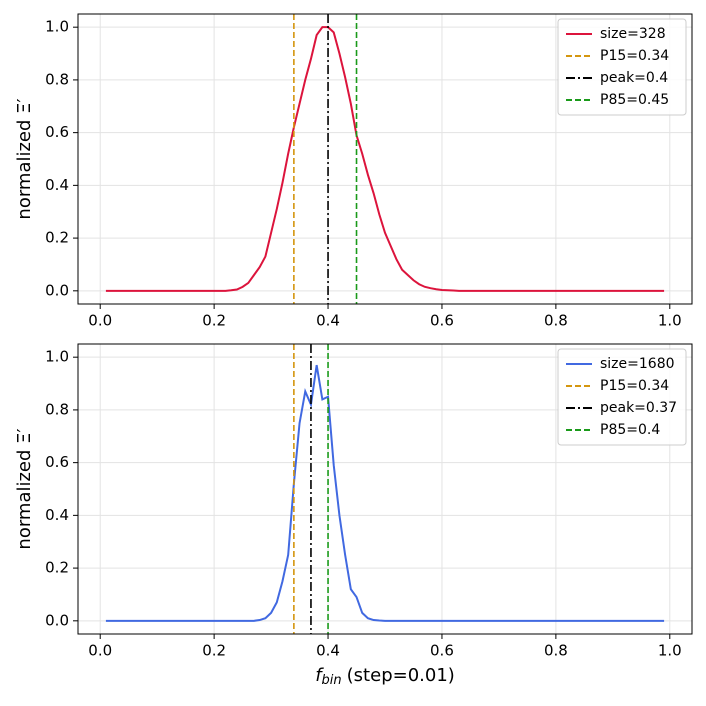 The height and width of the screenshot is (706, 706). I want to click on x-axis-label: fbin (step=0.01), so click(385, 676).